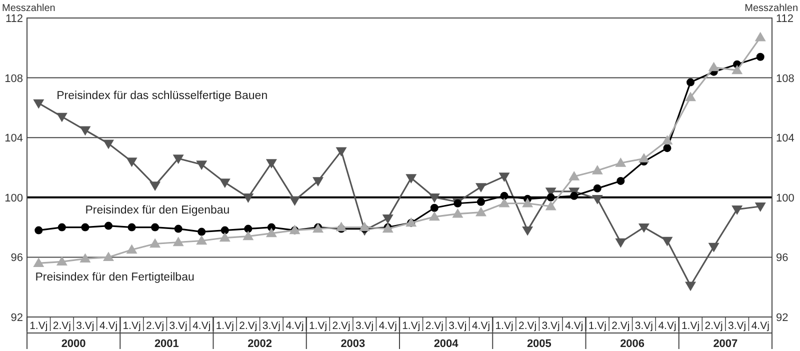  What do you see at coordinates (782, 318) in the screenshot?
I see `y2-tick-label: 92` at bounding box center [782, 318].